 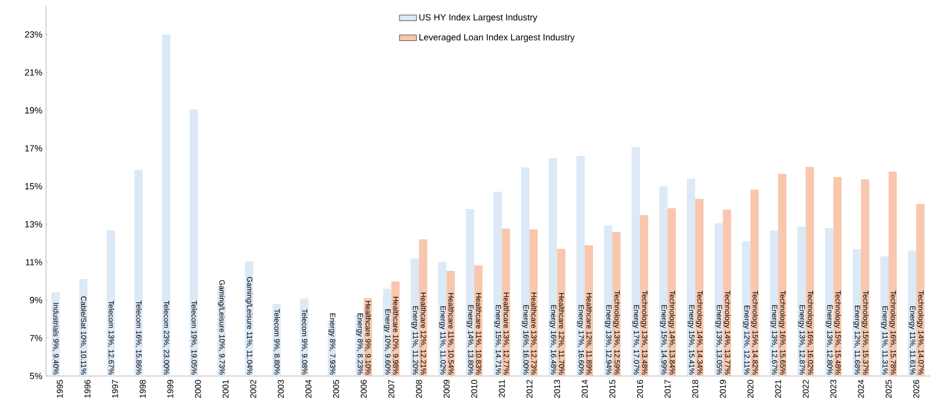 What do you see at coordinates (778, 389) in the screenshot?
I see `x-tick-label: 2021` at bounding box center [778, 389].